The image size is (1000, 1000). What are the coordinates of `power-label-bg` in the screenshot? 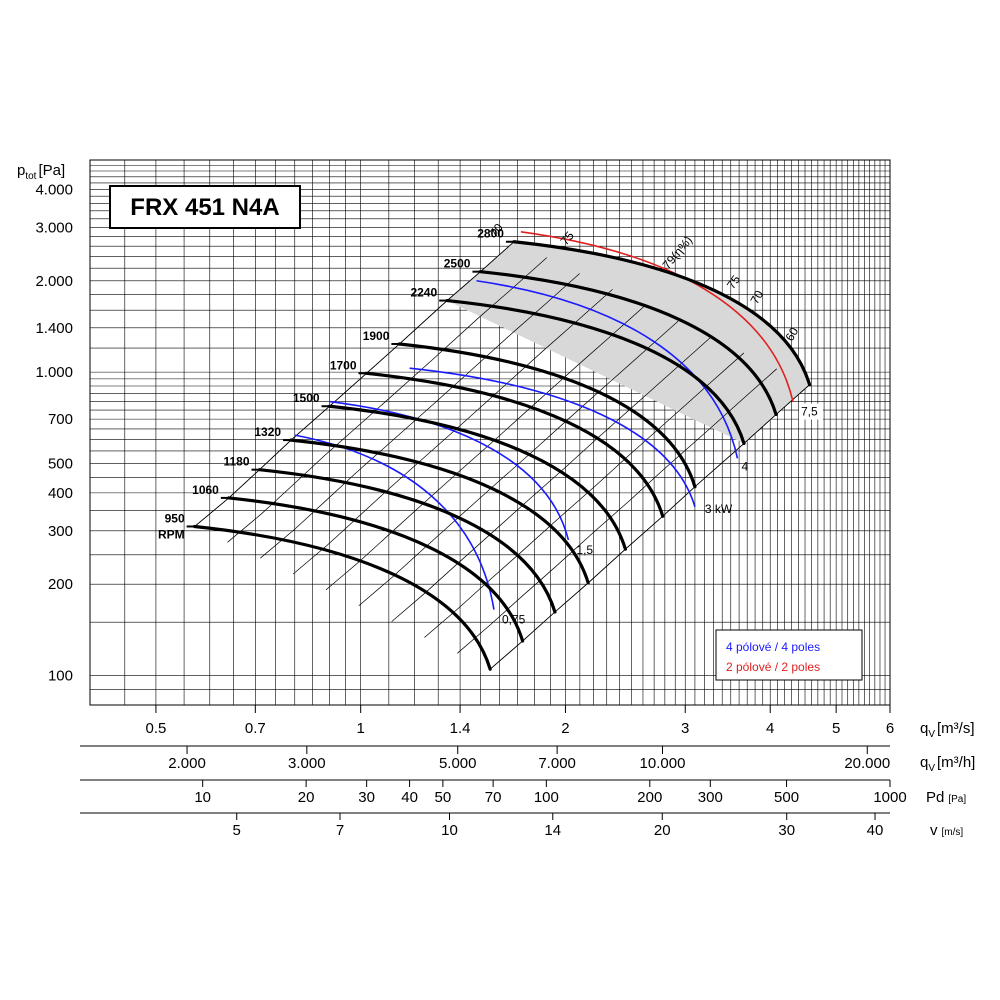 It's located at (810, 411).